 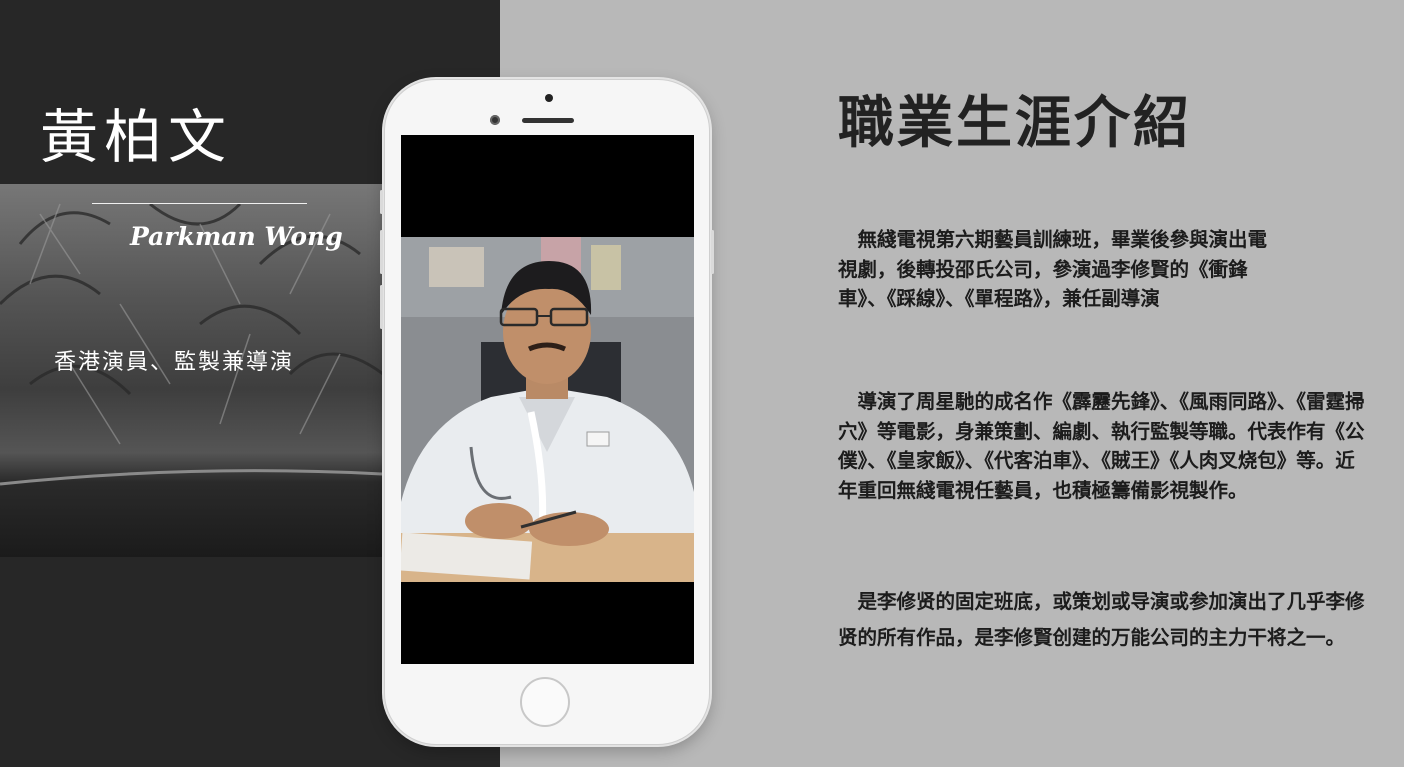 I want to click on phone-power-button, so click(x=712, y=252).